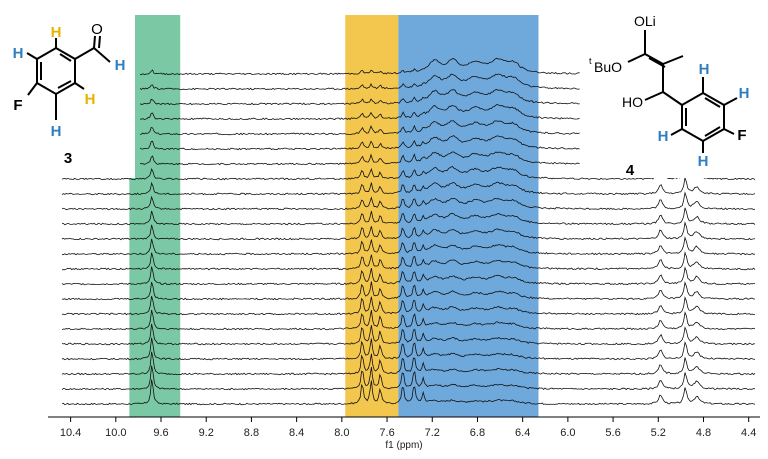  What do you see at coordinates (18, 53) in the screenshot?
I see `h-atom-3-left: H` at bounding box center [18, 53].